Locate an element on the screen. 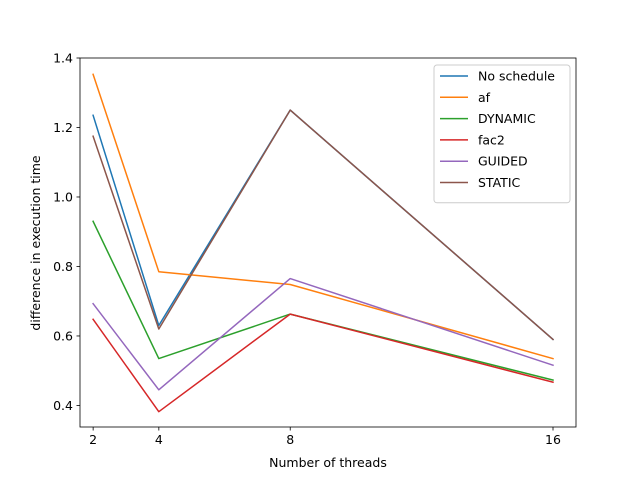  y-tick-label: 1.0 is located at coordinates (63, 196).